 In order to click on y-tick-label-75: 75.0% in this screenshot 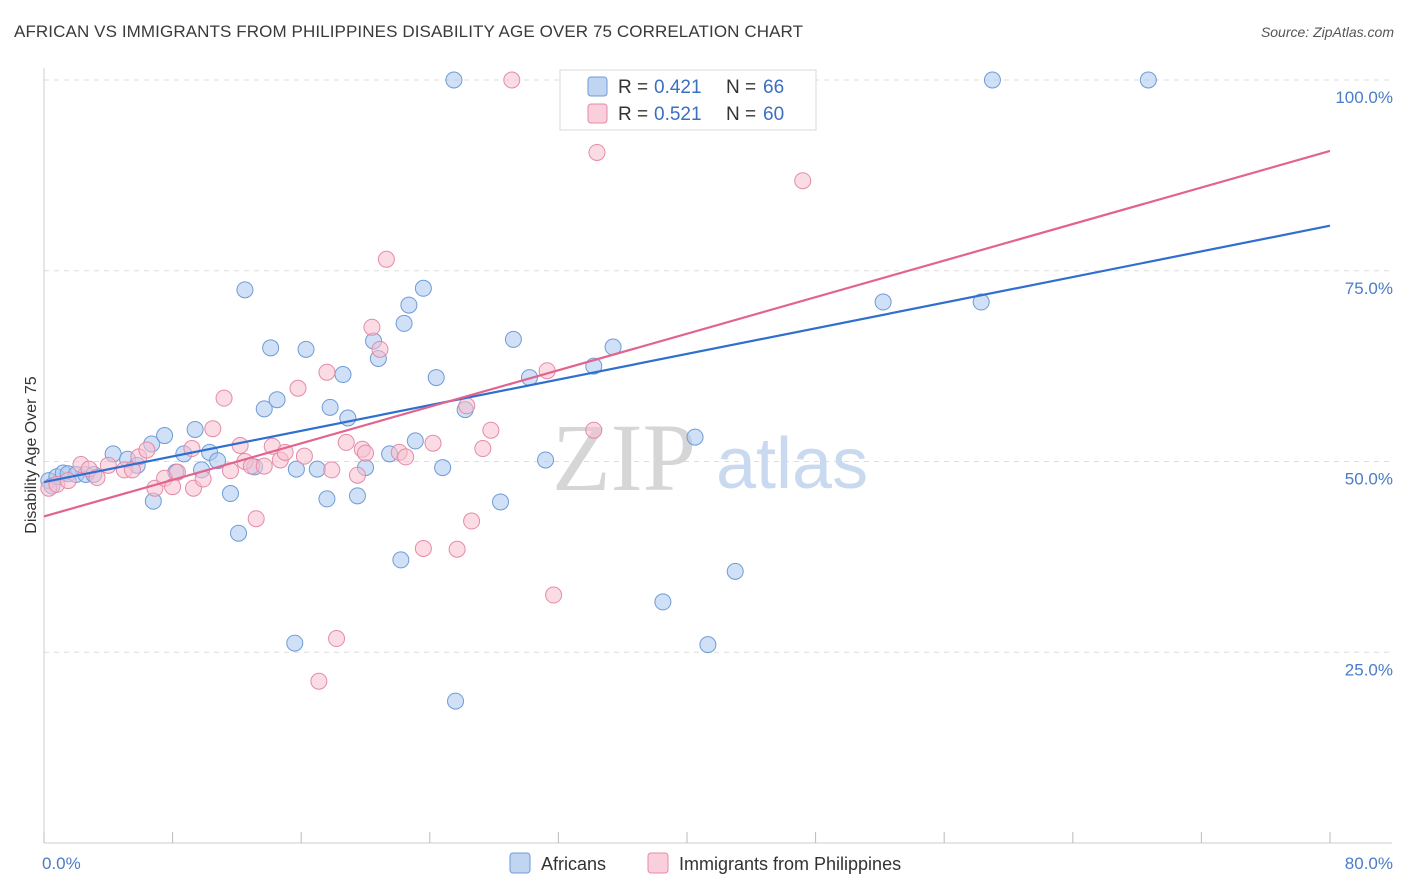, I will do `click(1369, 288)`.